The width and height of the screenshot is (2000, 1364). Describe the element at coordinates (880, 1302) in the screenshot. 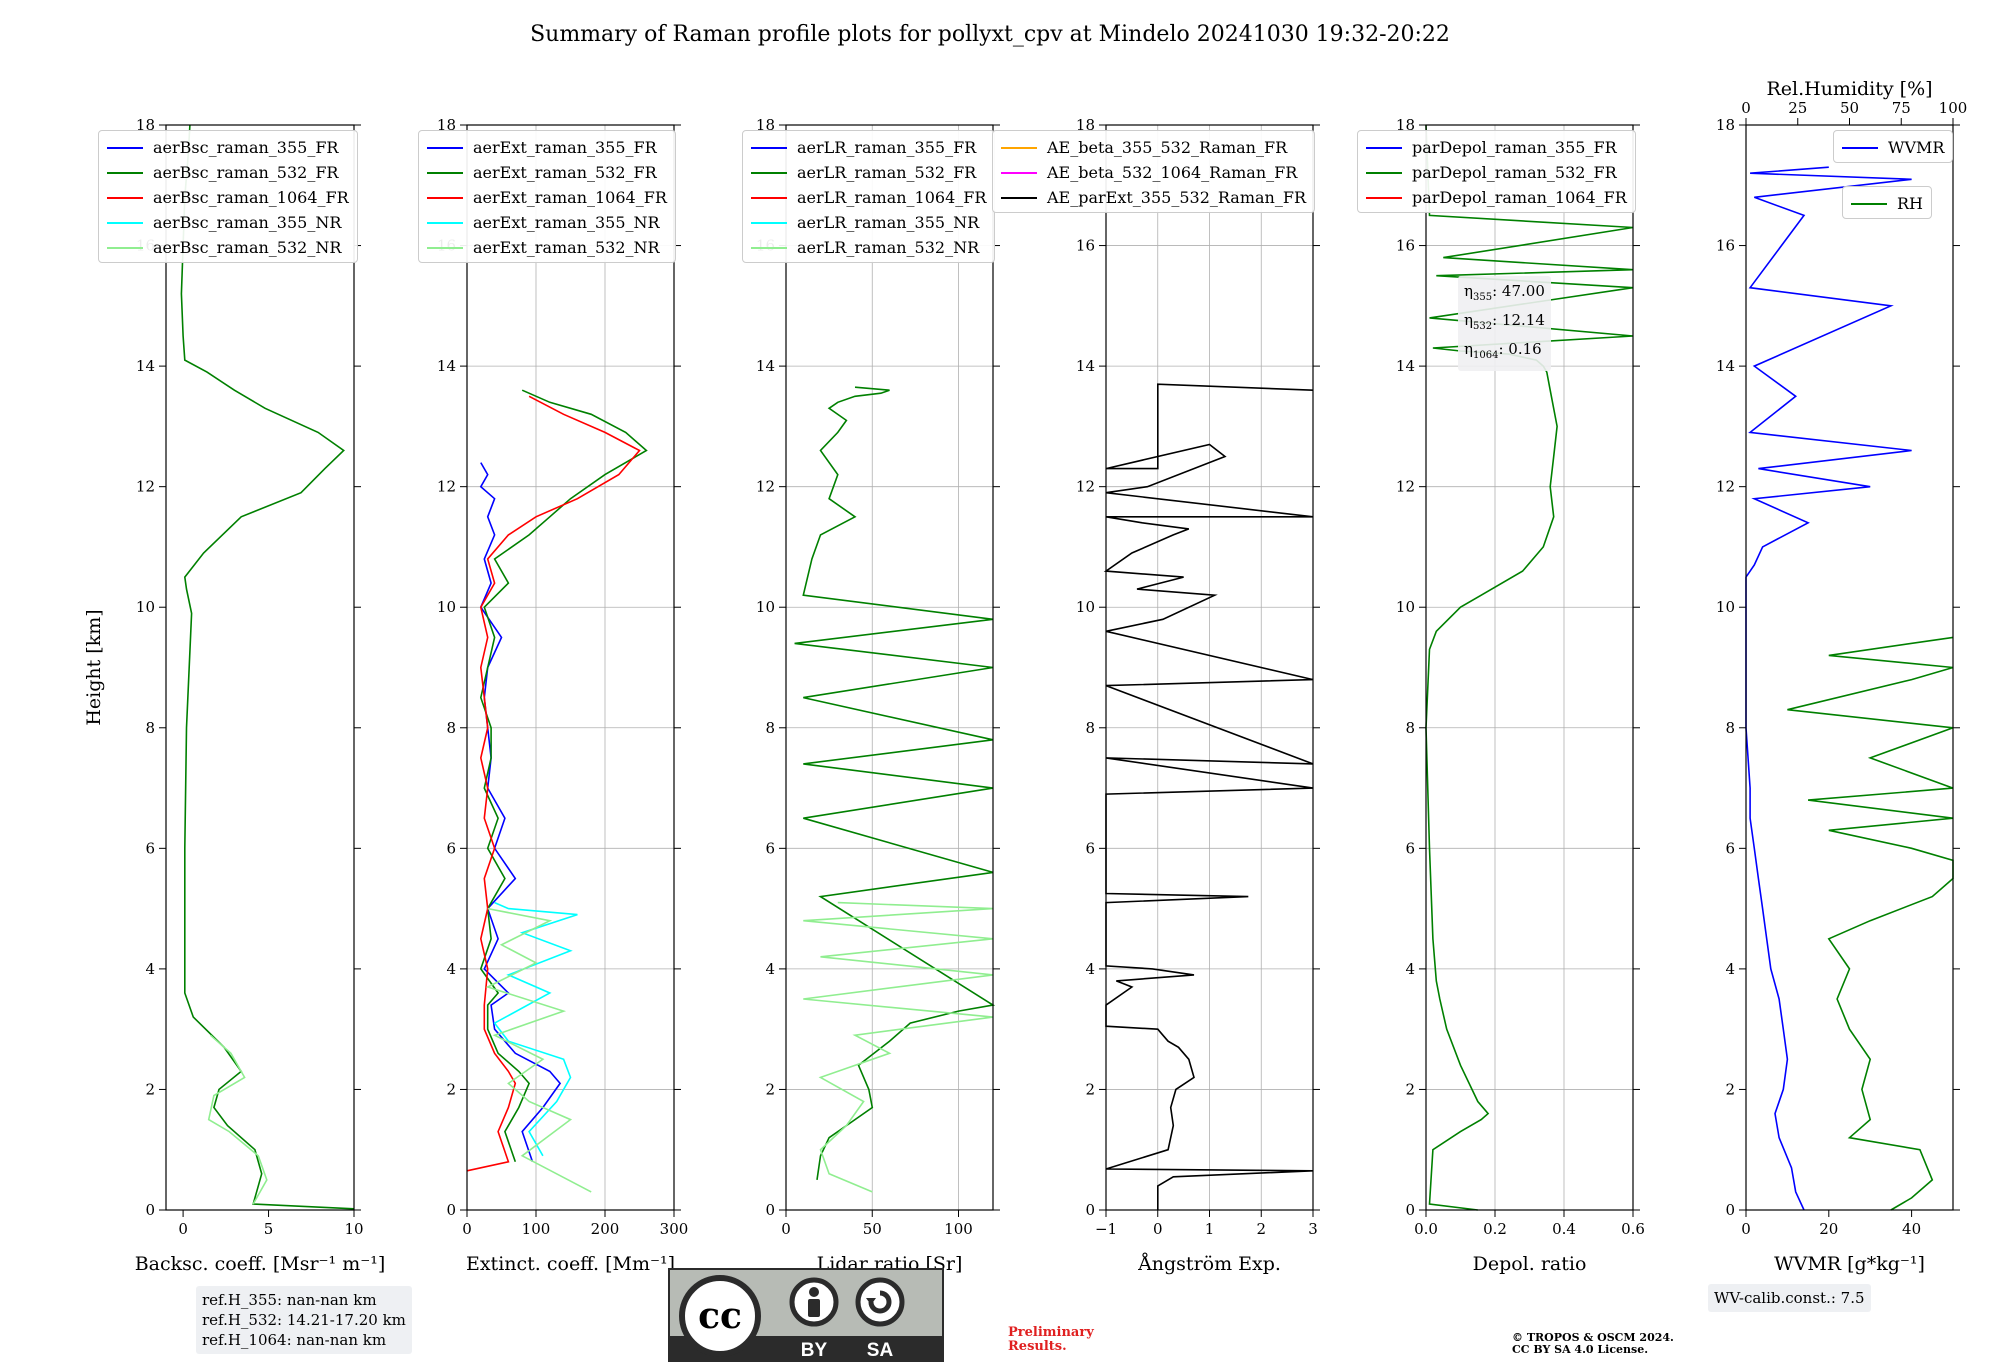

I see `sa-share-alike-icon` at that location.